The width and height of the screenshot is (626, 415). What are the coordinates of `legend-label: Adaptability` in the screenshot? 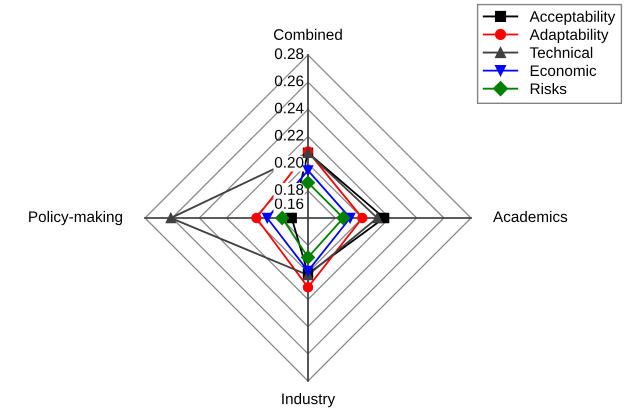 It's located at (569, 35).